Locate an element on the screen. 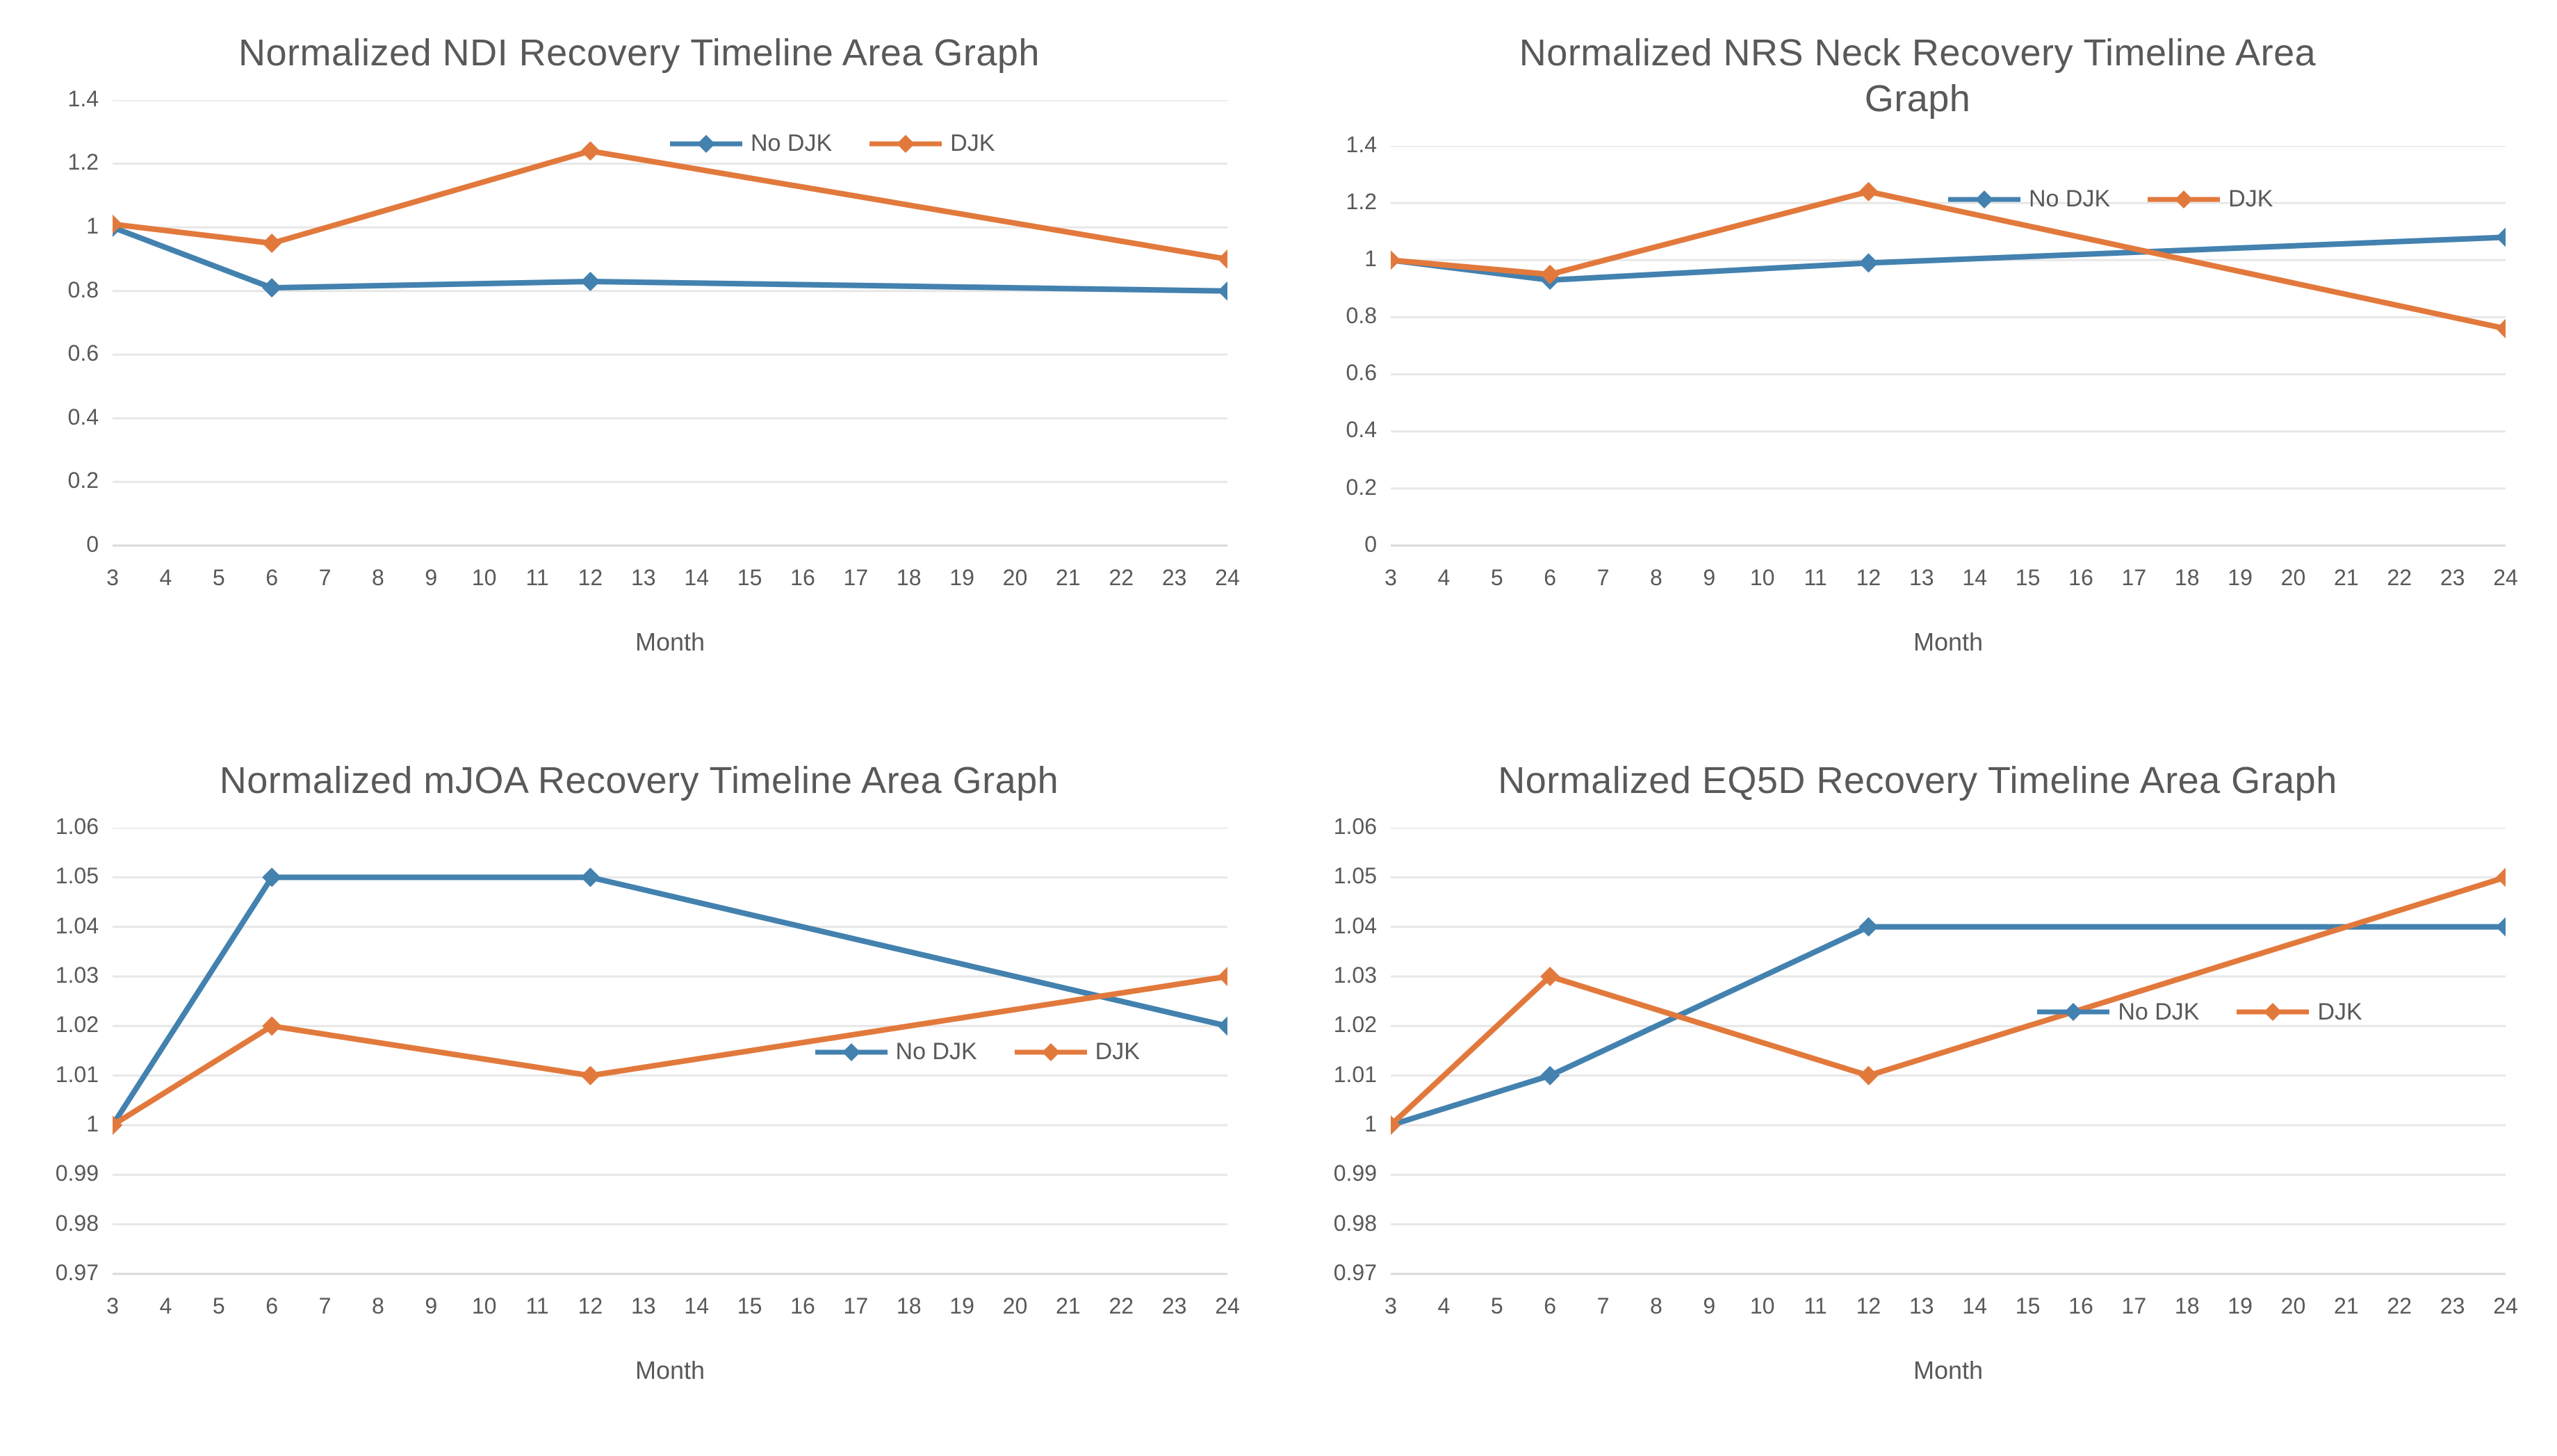 This screenshot has width=2557, height=1456. x-tick-label-5: 5 is located at coordinates (1496, 1305).